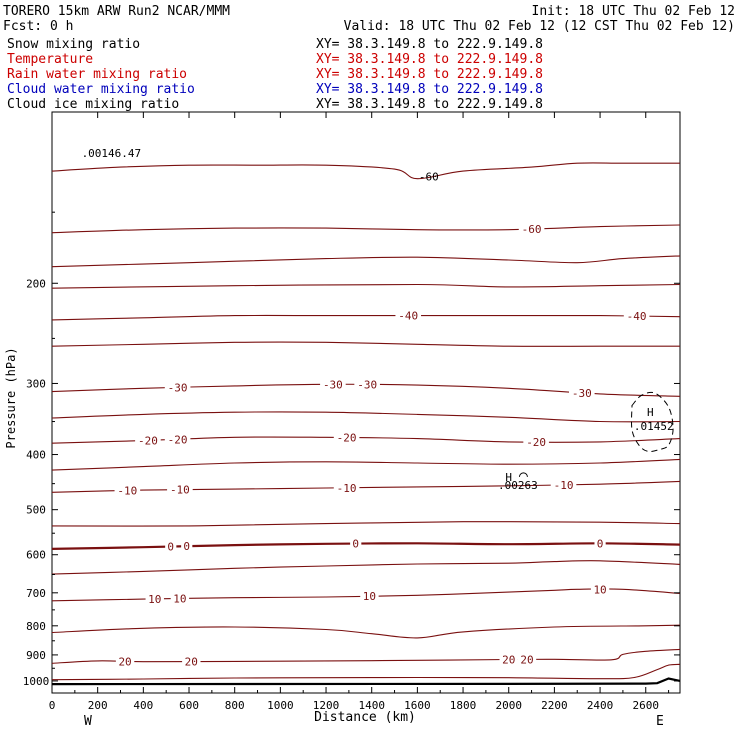 The width and height of the screenshot is (740, 740). I want to click on field-name-cloud-ice: Cloud ice mixing ratio, so click(93, 104).